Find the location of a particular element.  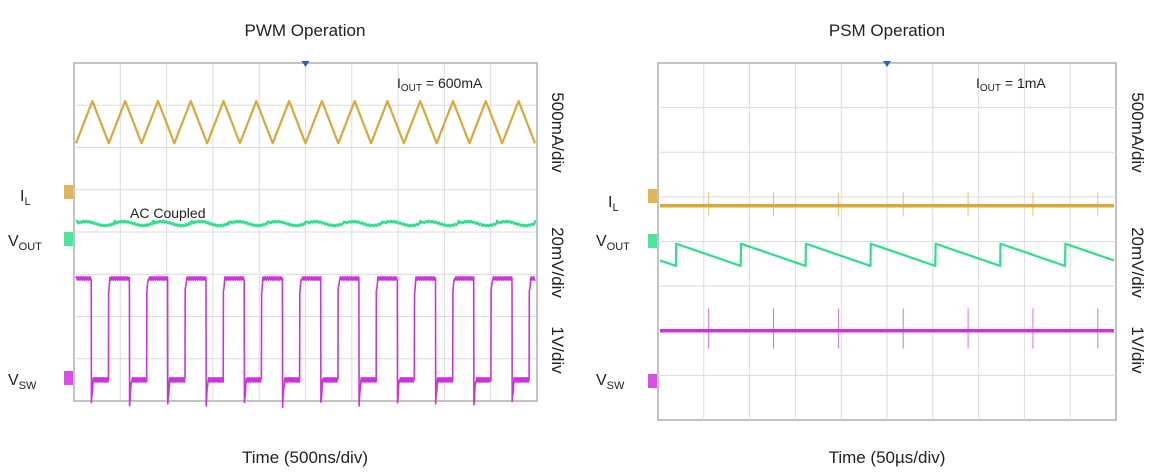

iout-annotation: IOUT = 600mA is located at coordinates (440, 84).